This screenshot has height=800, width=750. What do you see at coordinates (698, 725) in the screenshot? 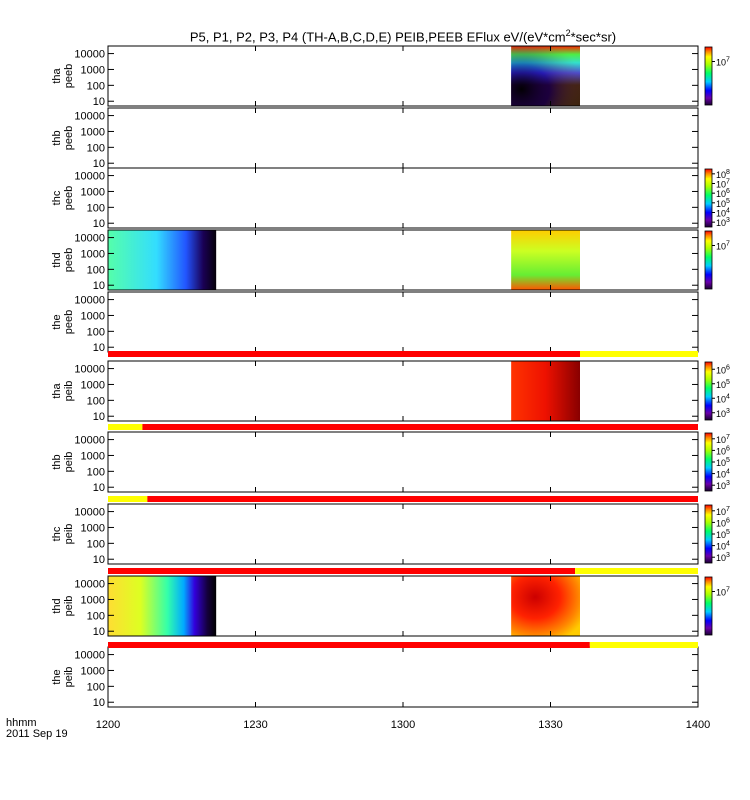
I see `x-tick-label: 1400` at bounding box center [698, 725].